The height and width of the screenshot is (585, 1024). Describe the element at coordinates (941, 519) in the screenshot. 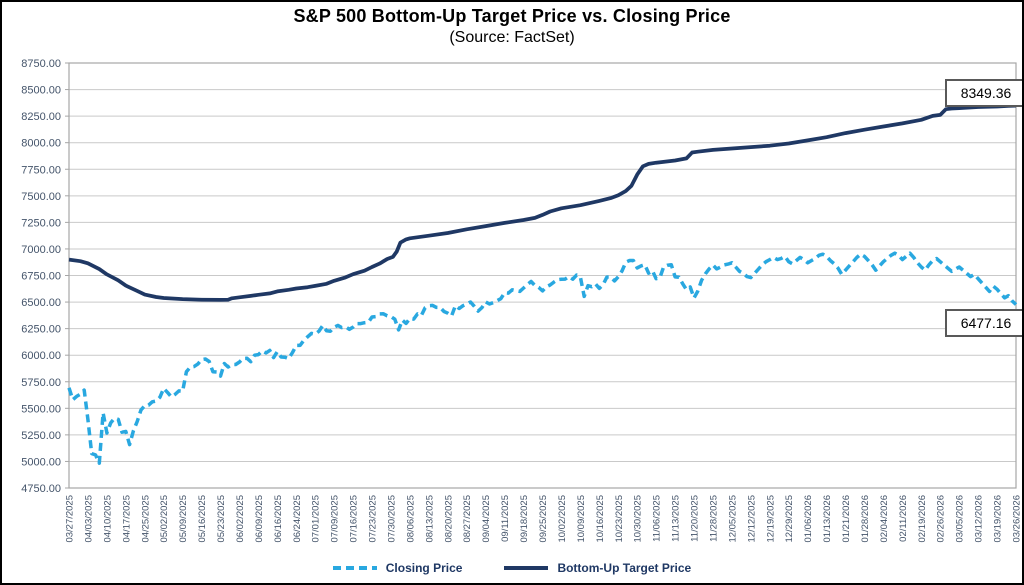

I see `x-axis-label: 02/26/2026` at that location.